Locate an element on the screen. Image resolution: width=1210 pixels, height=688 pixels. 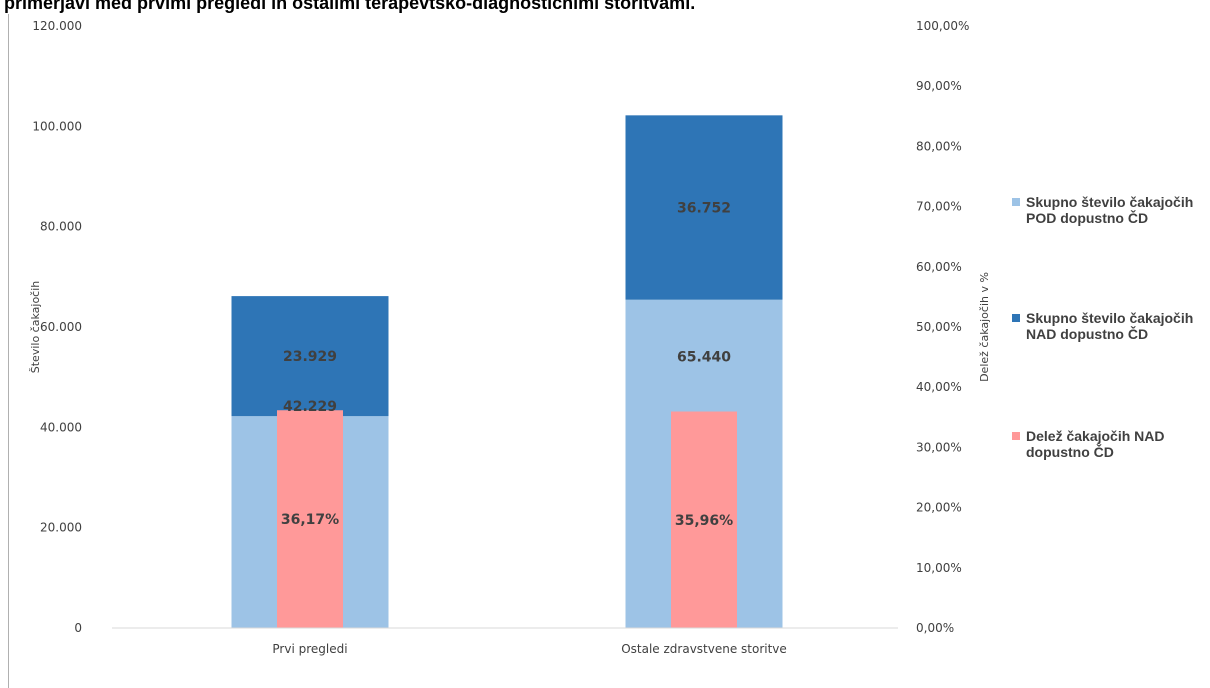
y-tick-label: 0 is located at coordinates (78, 628).